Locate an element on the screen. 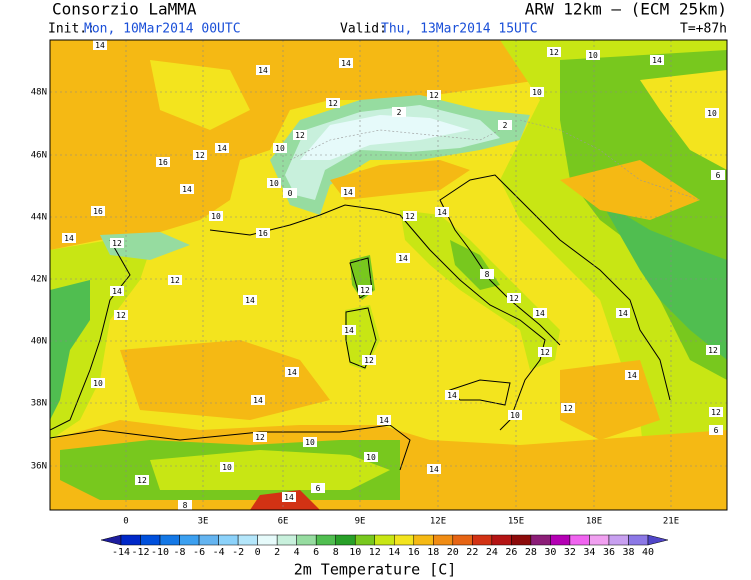 The image size is (751, 580). valid-time: Thu, 13Mar2014 15UTC is located at coordinates (459, 29).